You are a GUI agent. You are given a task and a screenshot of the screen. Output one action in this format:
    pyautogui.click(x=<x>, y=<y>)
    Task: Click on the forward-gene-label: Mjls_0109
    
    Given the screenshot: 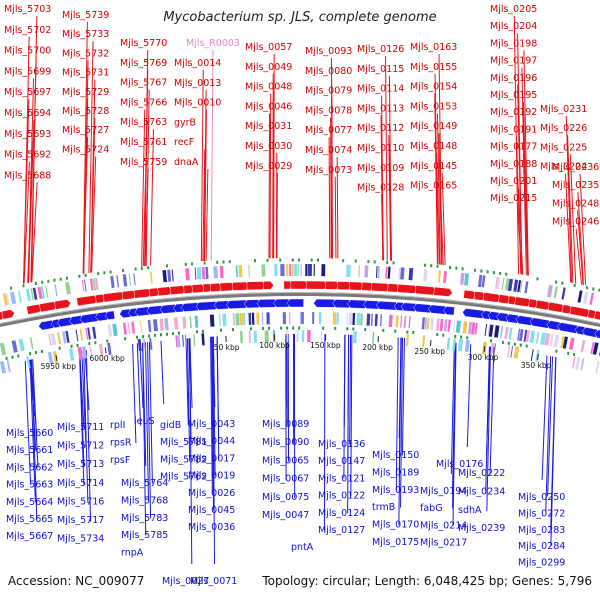 What is the action you would take?
    pyautogui.click(x=380, y=168)
    